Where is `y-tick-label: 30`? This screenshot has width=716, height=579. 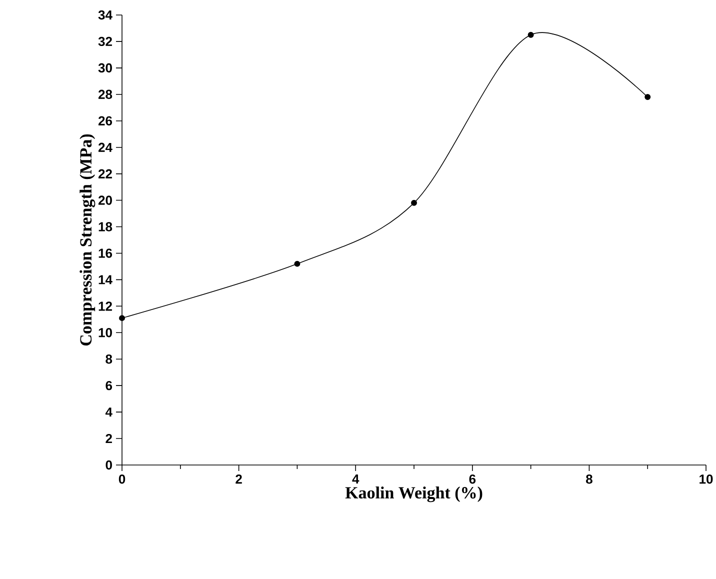 y-tick-label: 30 is located at coordinates (105, 68).